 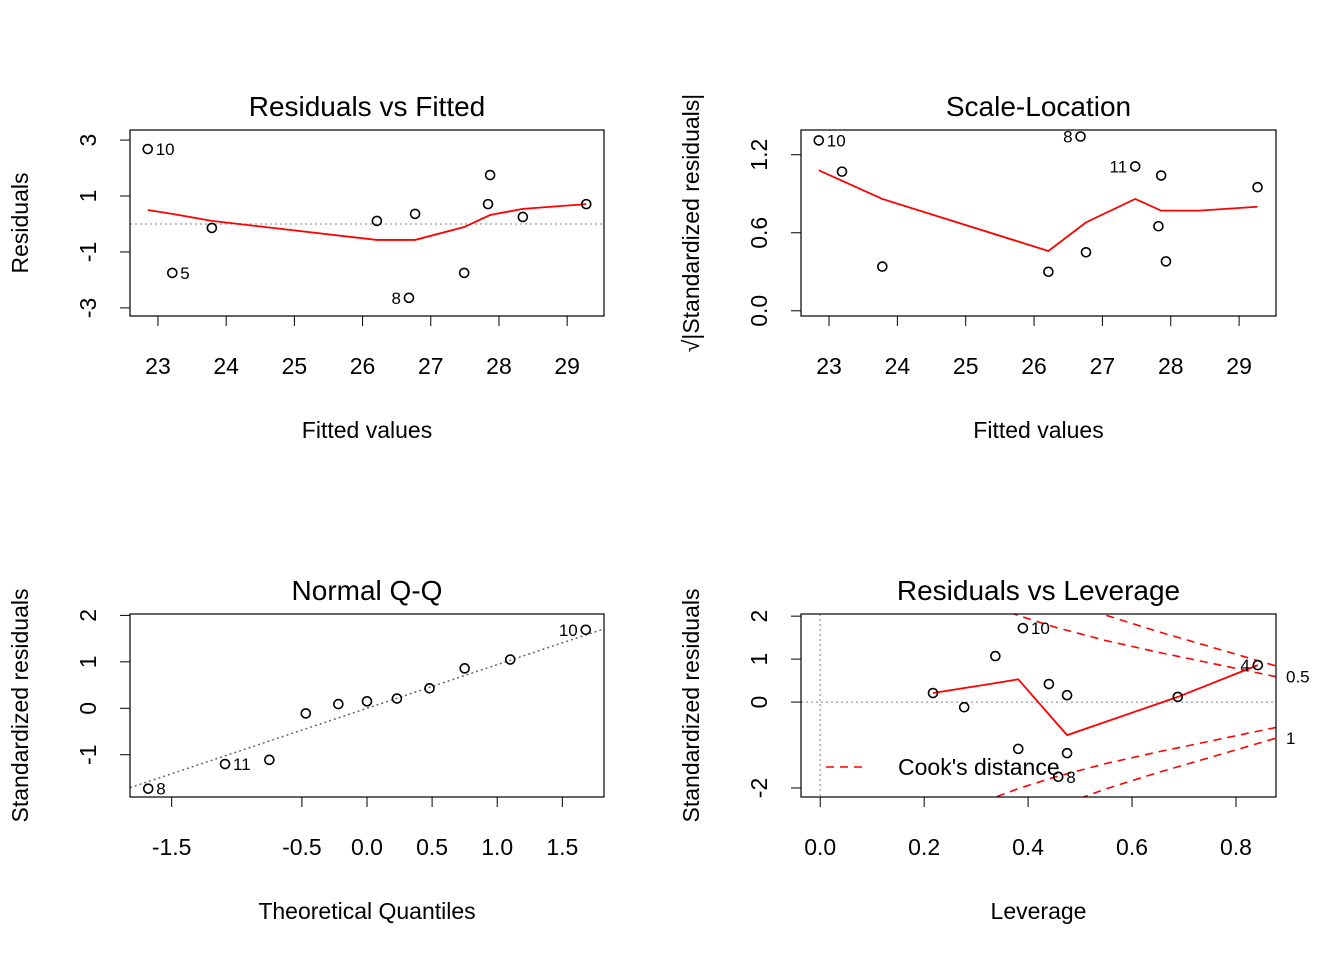 I want to click on y-tick-label: 0.0, so click(x=759, y=311).